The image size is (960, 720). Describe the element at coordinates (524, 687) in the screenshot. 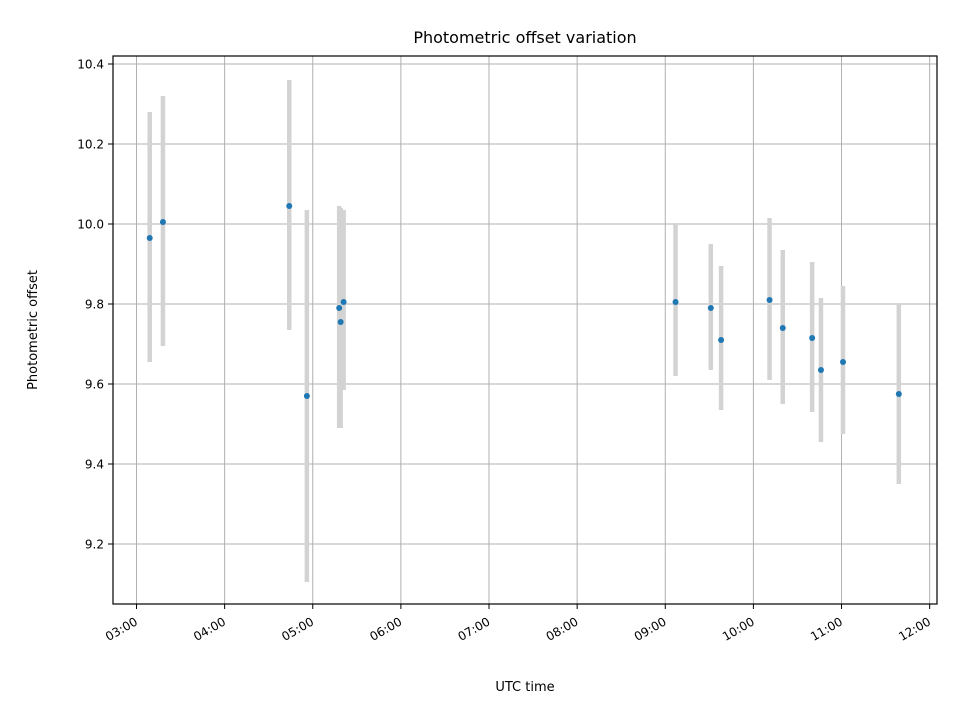

I see `x-axis-label: UTC time` at that location.